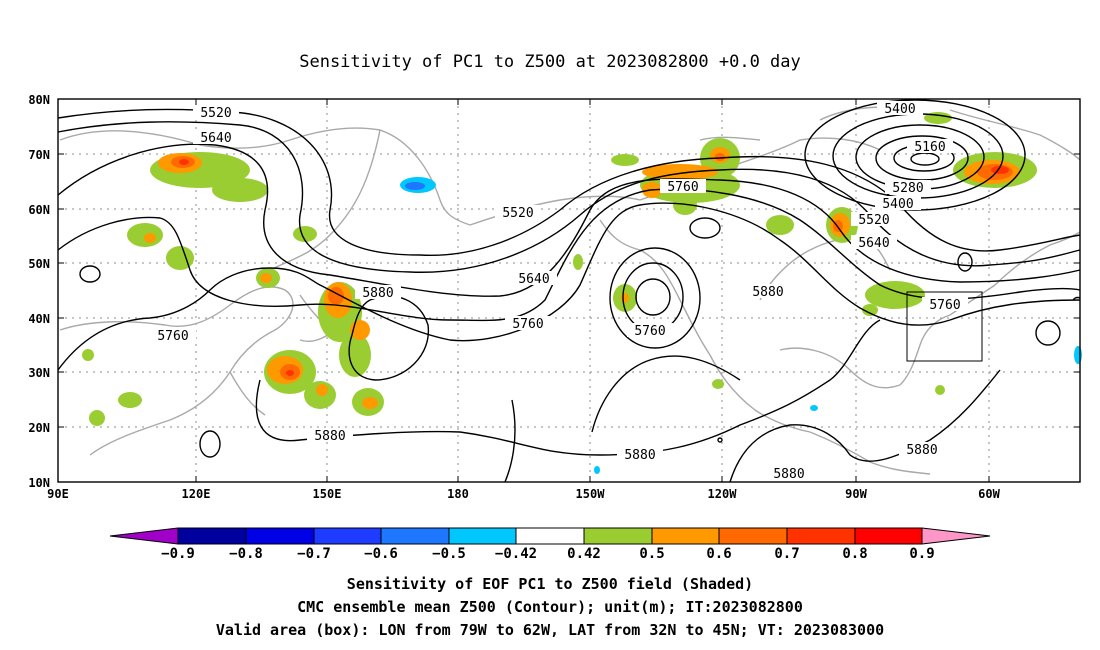 The height and width of the screenshot is (650, 1100). What do you see at coordinates (921, 554) in the screenshot?
I see `colorbar-label: 0.9` at bounding box center [921, 554].